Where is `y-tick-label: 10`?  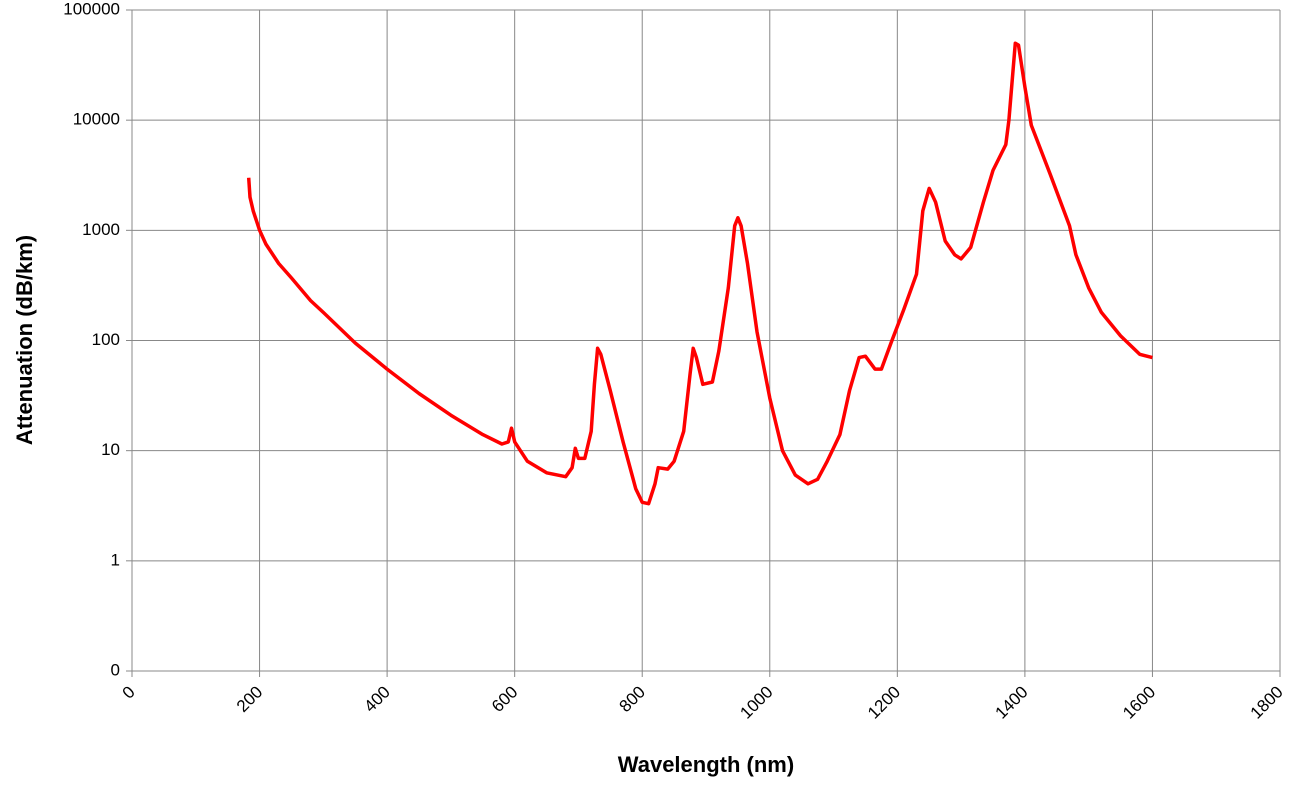 y-tick-label: 10 is located at coordinates (110, 449).